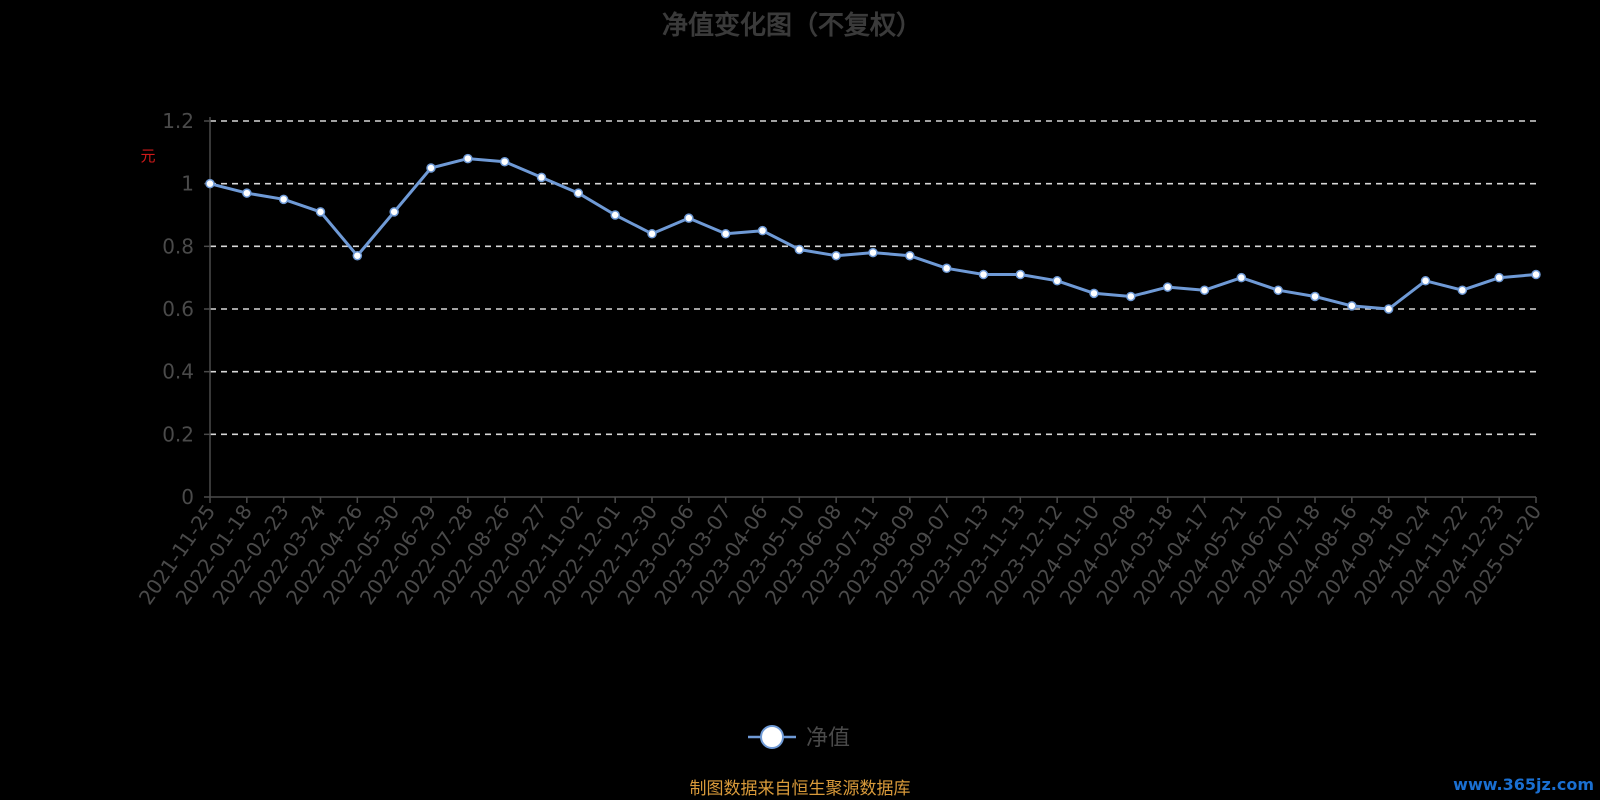 This screenshot has height=800, width=1600. Describe the element at coordinates (800, 789) in the screenshot. I see `data-source: 制图数据来自恒生聚源数据库` at that location.